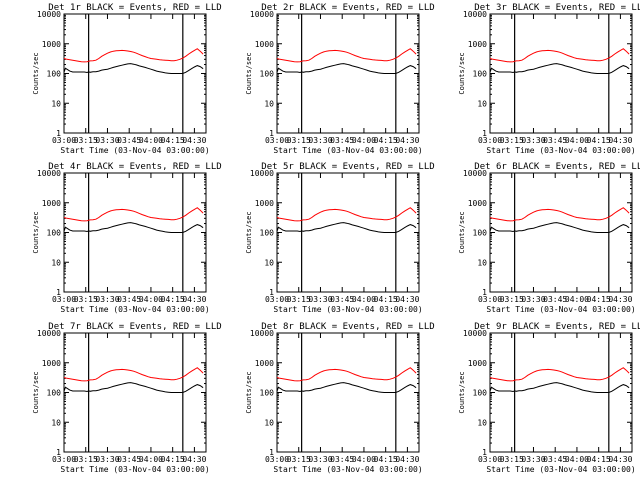 The width and height of the screenshot is (640, 480). What do you see at coordinates (347, 167) in the screenshot?
I see `chart-title: Det 5r BLACK = Events, RED = LLD` at bounding box center [347, 167].